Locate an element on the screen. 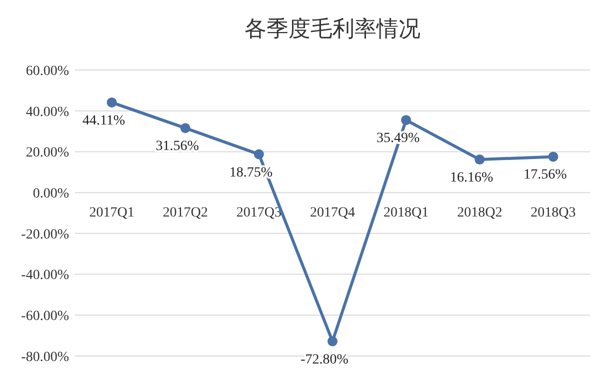  data-label: 16.16% is located at coordinates (472, 178).